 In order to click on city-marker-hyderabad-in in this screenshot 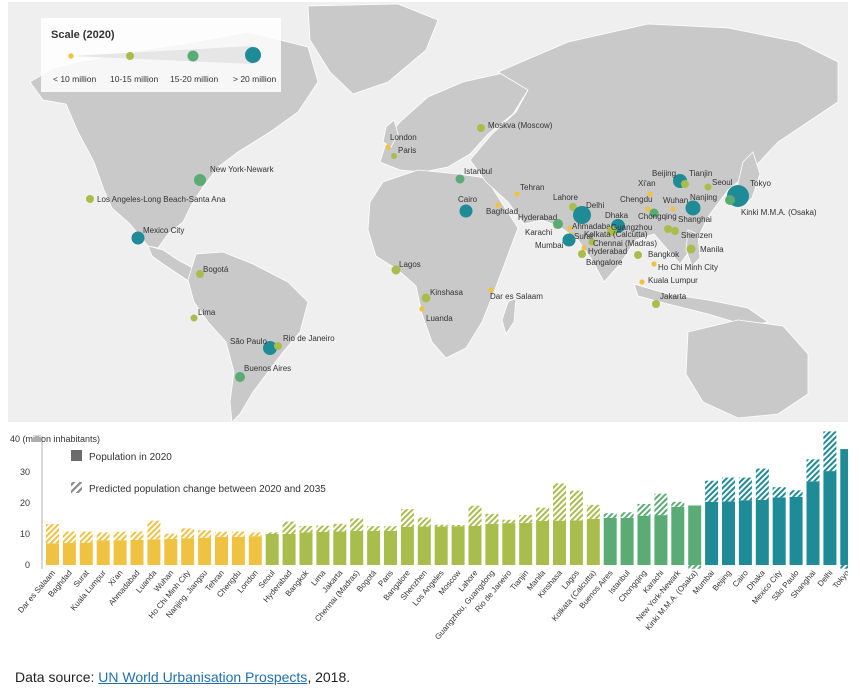, I will do `click(584, 248)`.